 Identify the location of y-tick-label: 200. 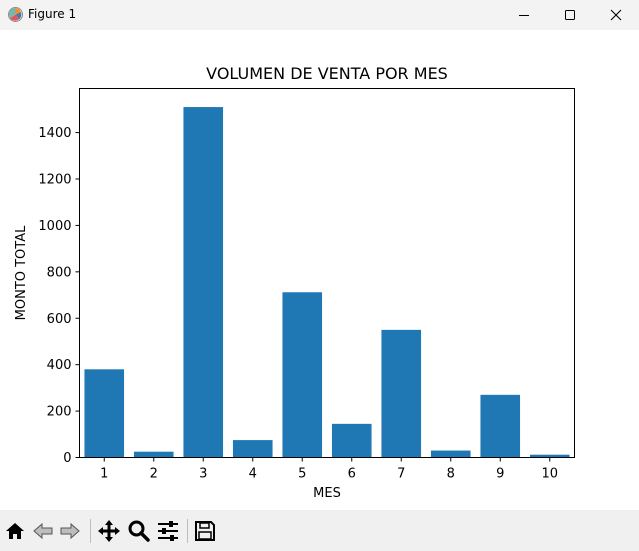
(59, 412).